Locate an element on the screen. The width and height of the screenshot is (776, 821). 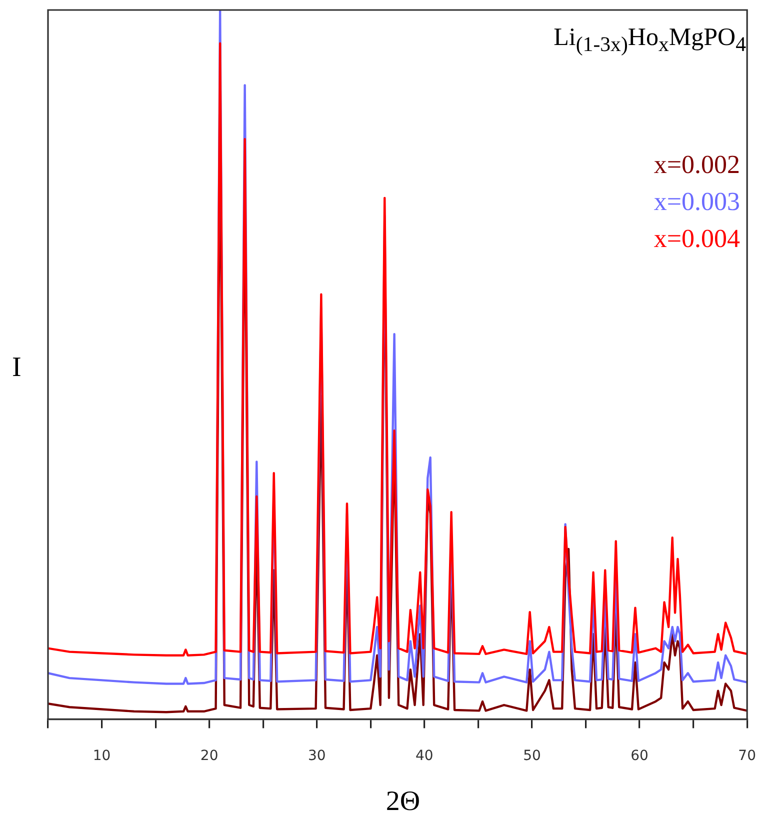
x-tick-label: 20 is located at coordinates (209, 756).